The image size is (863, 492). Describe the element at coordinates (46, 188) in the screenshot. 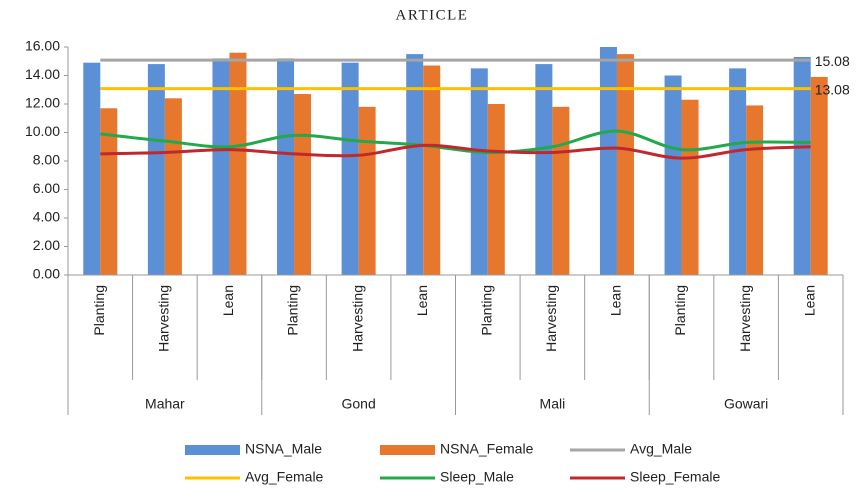

I see `y-tick-label: 6.00` at that location.